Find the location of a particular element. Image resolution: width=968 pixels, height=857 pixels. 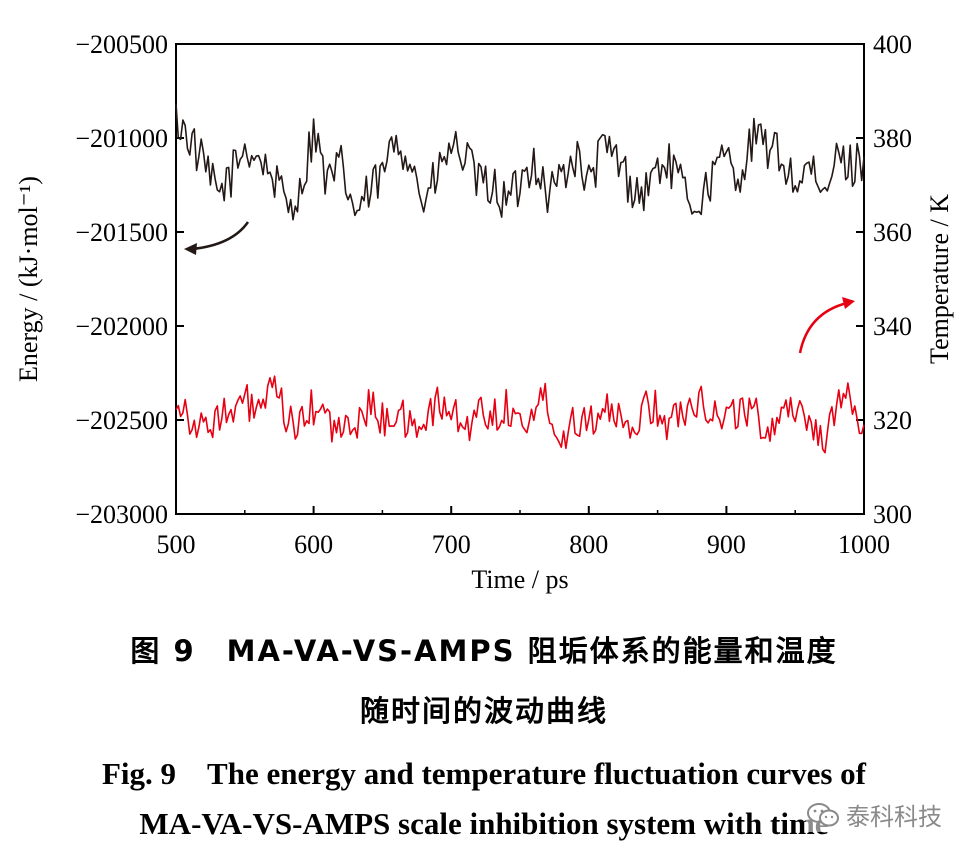

x-axis-title: Time / ps is located at coordinates (519, 579).